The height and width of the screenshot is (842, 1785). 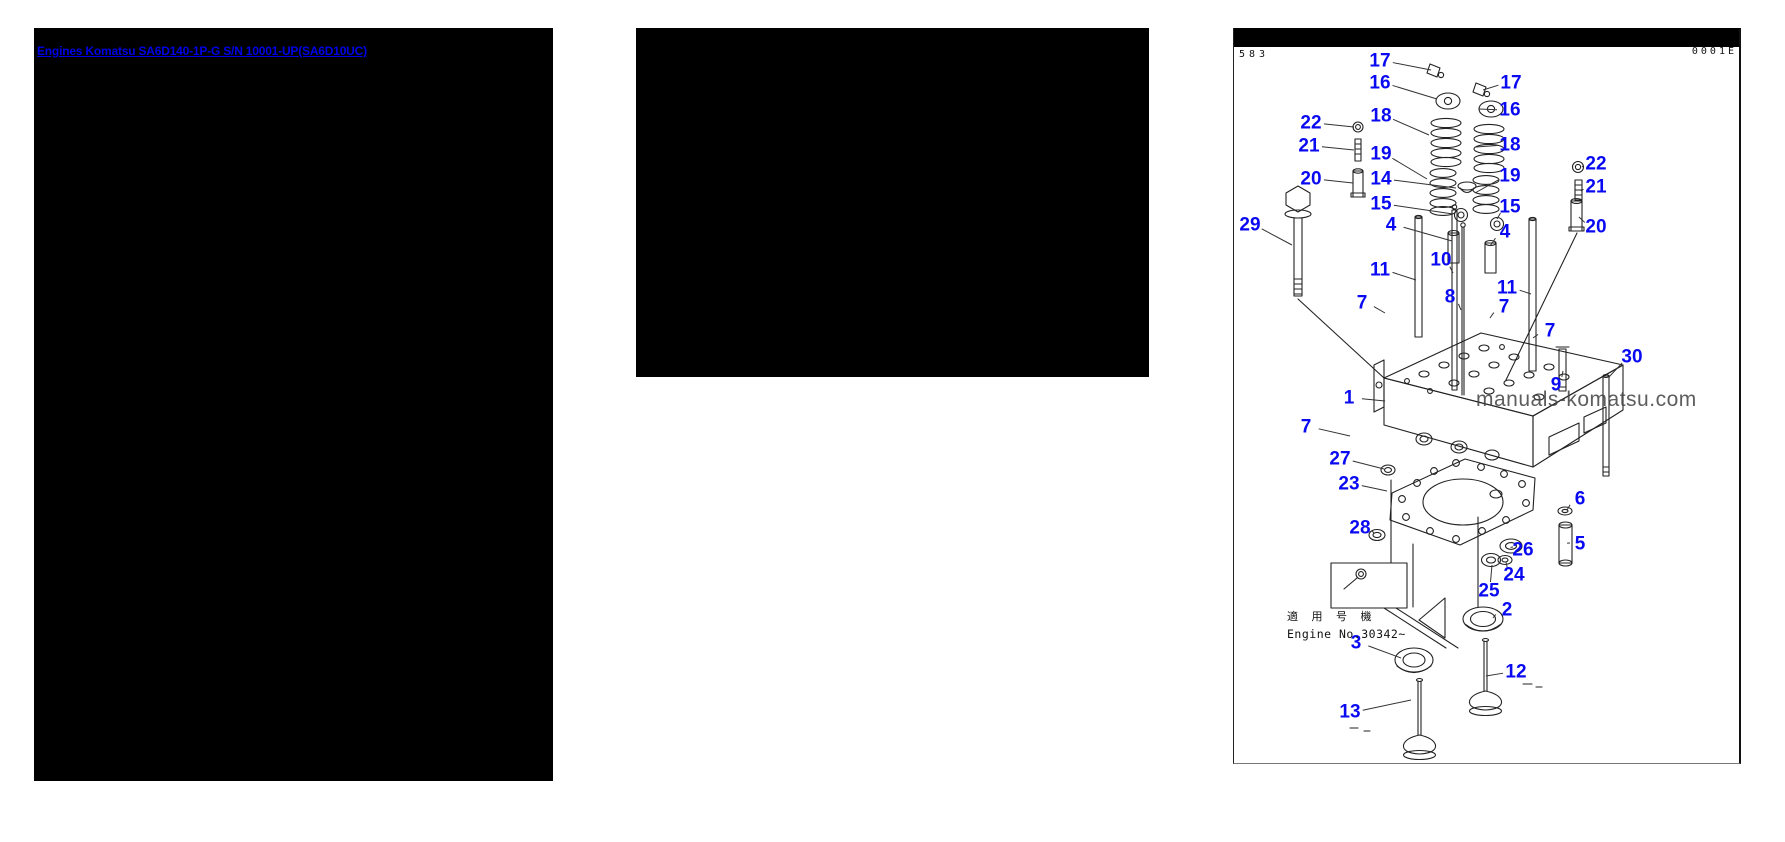 What do you see at coordinates (1489, 591) in the screenshot?
I see `callout-number-25: 25` at bounding box center [1489, 591].